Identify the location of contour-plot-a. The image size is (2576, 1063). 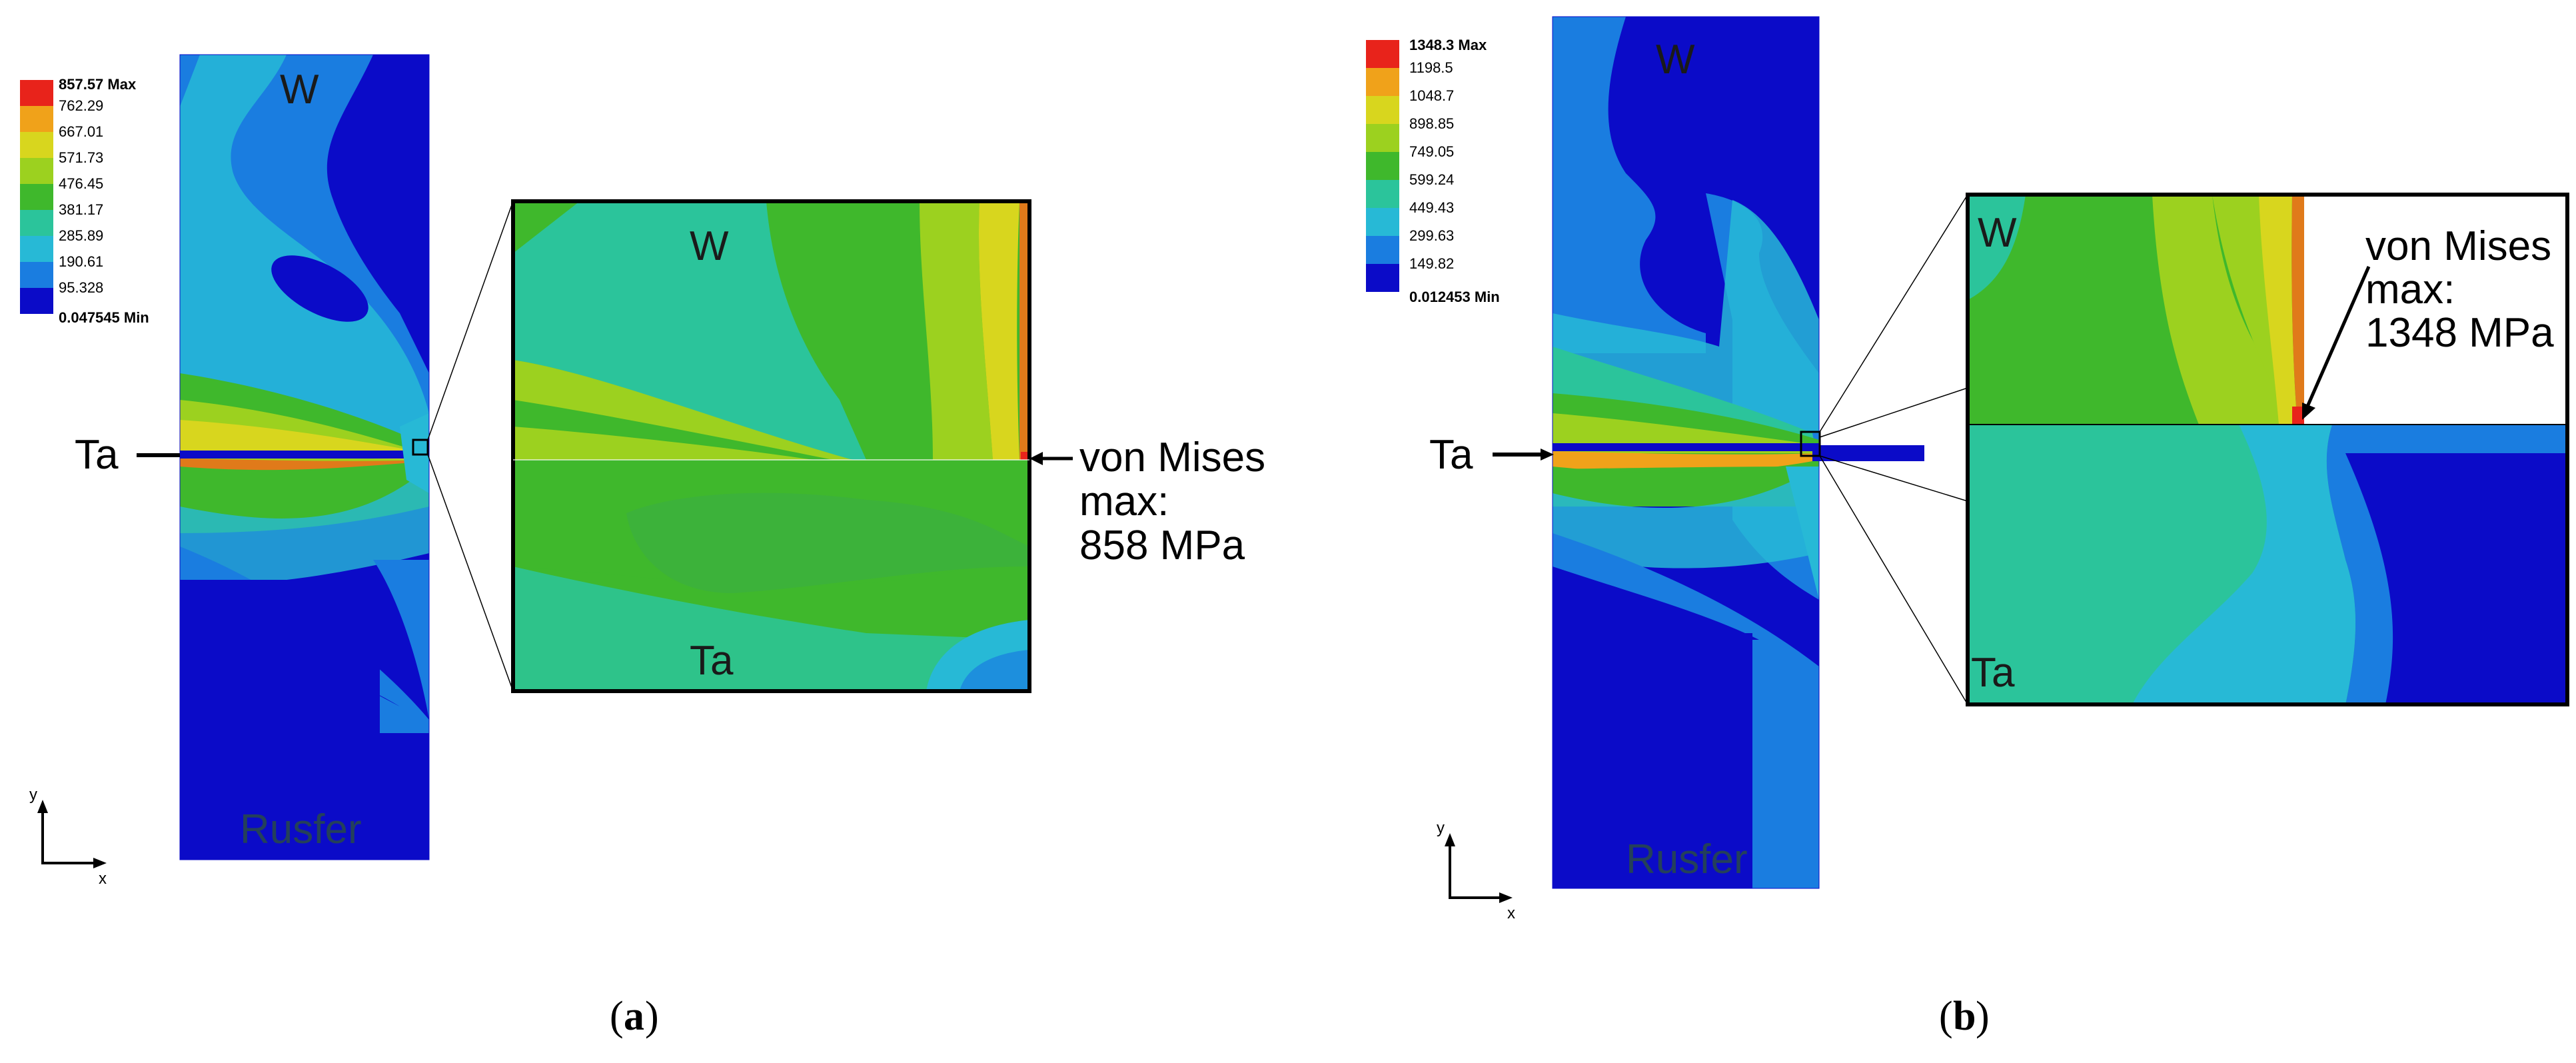
(304, 457).